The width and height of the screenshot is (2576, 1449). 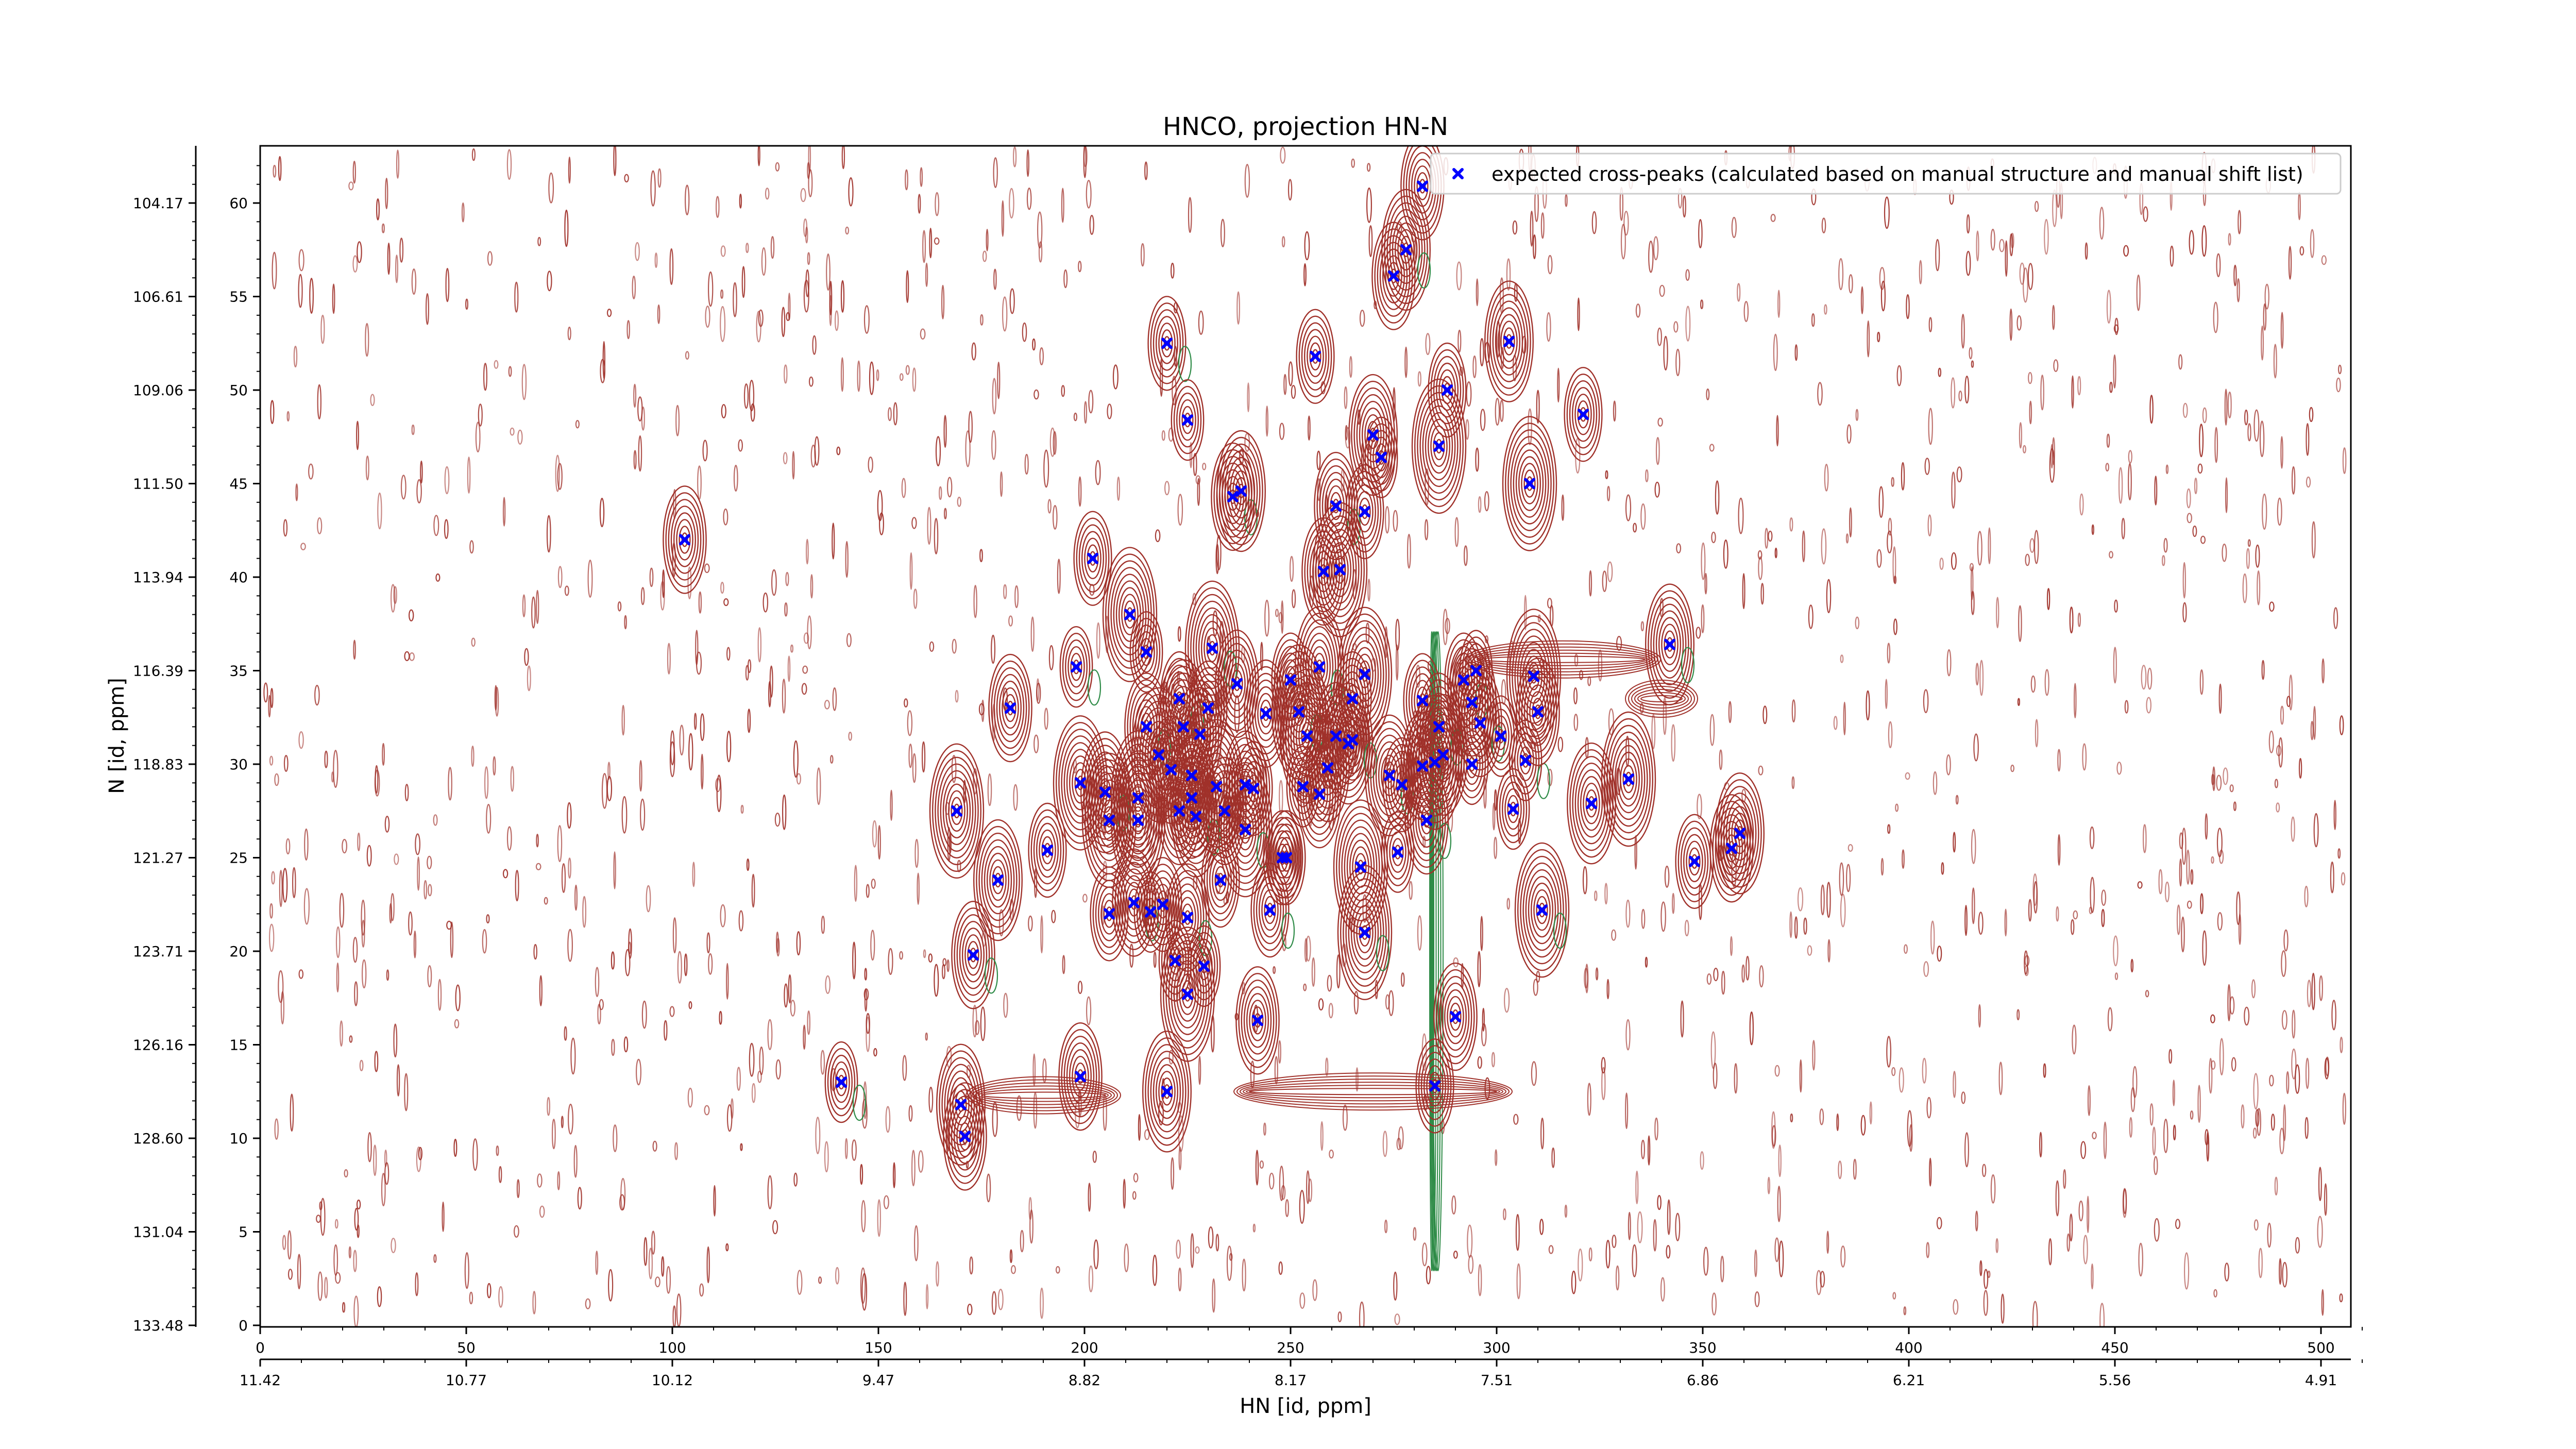 What do you see at coordinates (238, 858) in the screenshot?
I see `y-tick-label: 25` at bounding box center [238, 858].